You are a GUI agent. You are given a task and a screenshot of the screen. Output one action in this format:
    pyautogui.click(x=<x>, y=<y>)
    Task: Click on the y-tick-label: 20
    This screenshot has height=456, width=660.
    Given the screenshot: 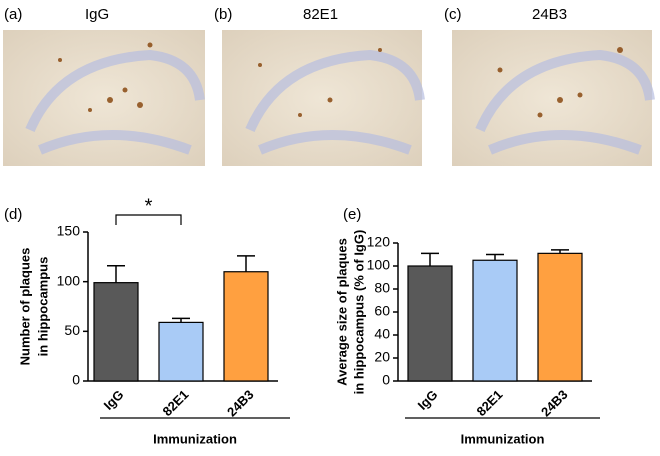 What is the action you would take?
    pyautogui.click(x=382, y=357)
    